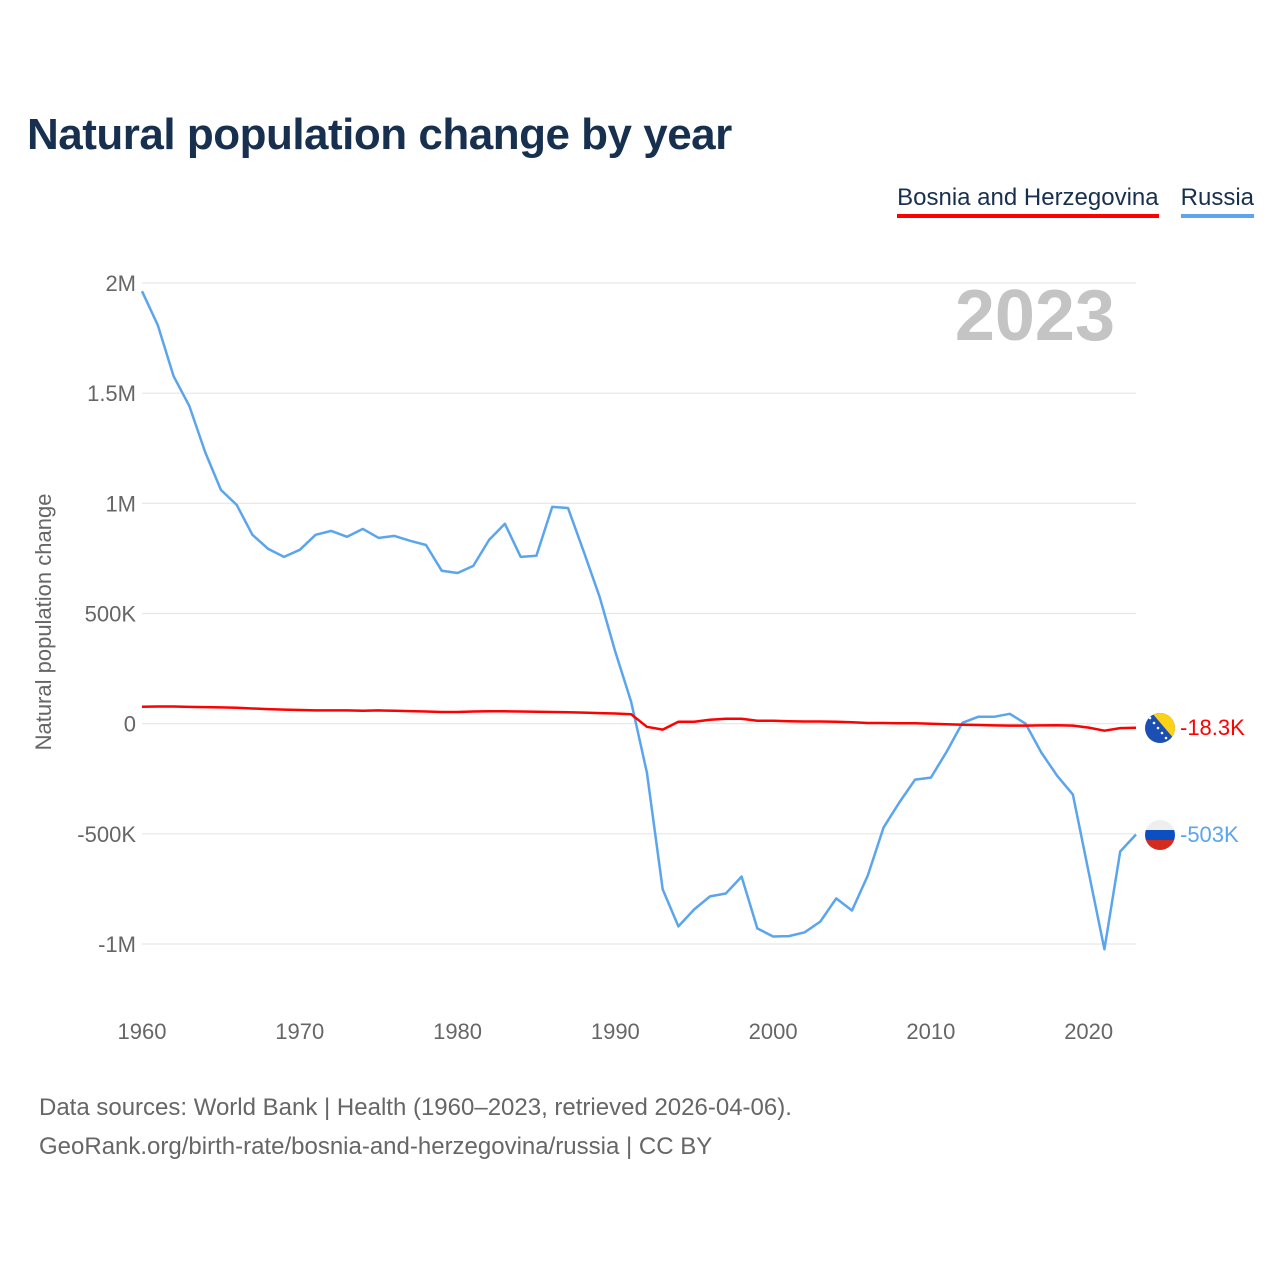  Describe the element at coordinates (111, 393) in the screenshot. I see `y-tick-label: 1.5M` at that location.